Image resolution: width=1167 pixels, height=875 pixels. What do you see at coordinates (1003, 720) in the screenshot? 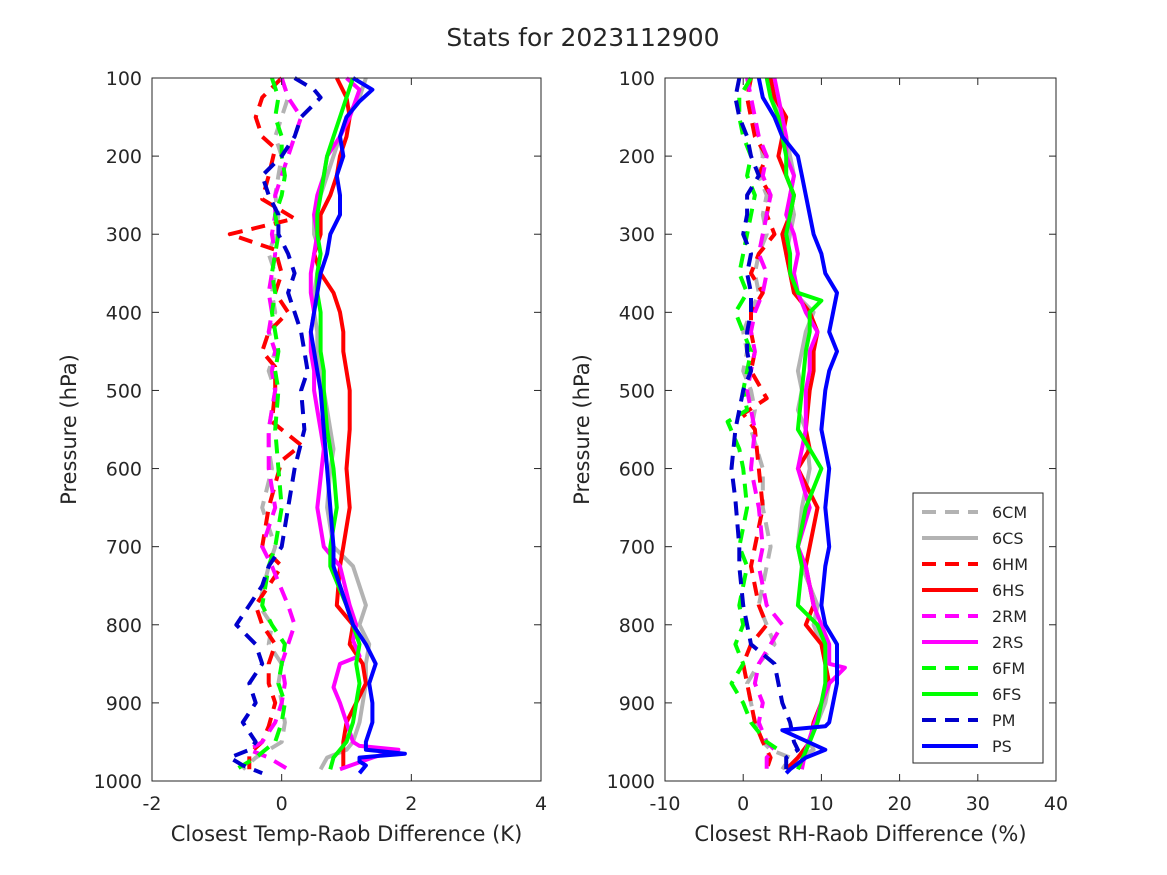
I see `legend-label-pm: PM` at bounding box center [1003, 720].